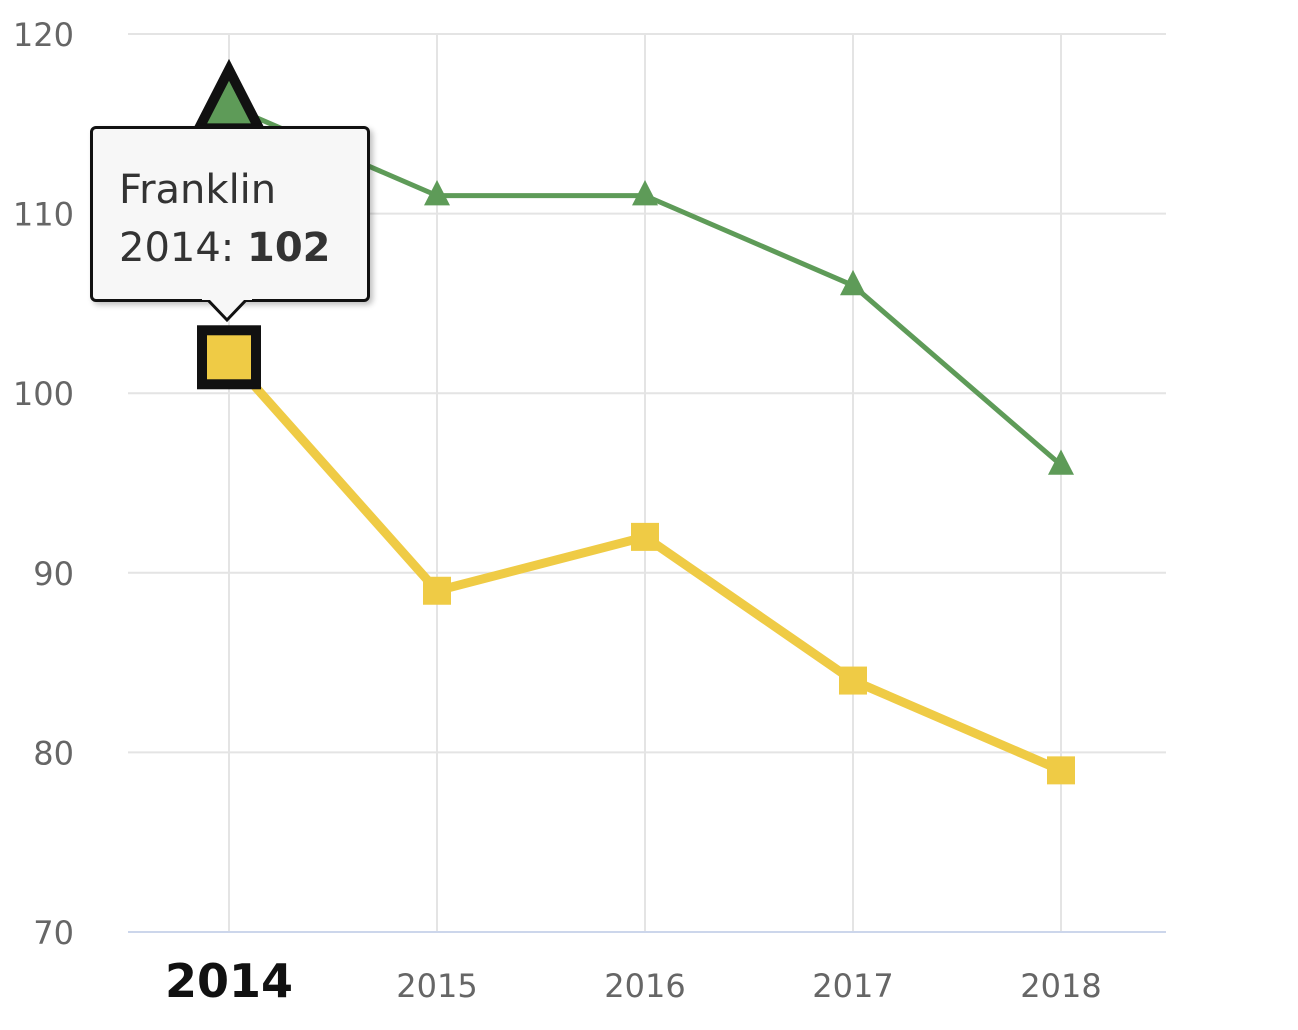  What do you see at coordinates (1060, 986) in the screenshot?
I see `x-tick-label: 2018` at bounding box center [1060, 986].